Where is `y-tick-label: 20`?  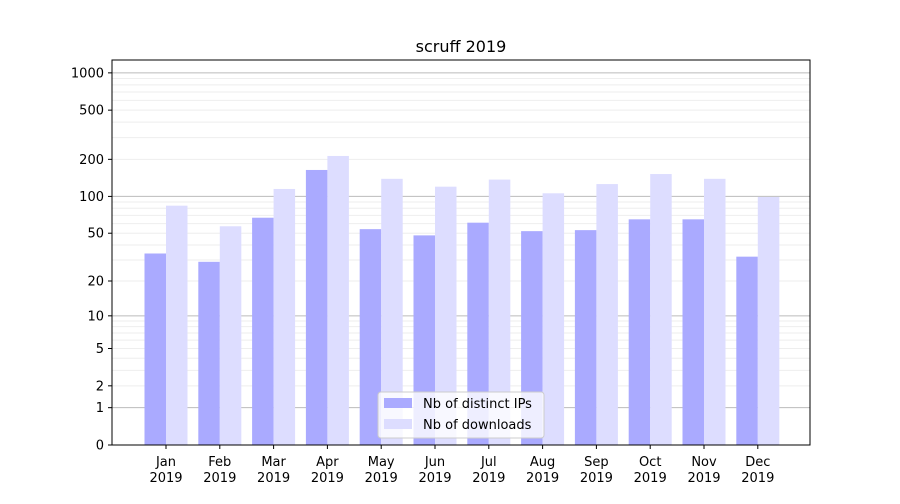 y-tick-label: 20 is located at coordinates (95, 282).